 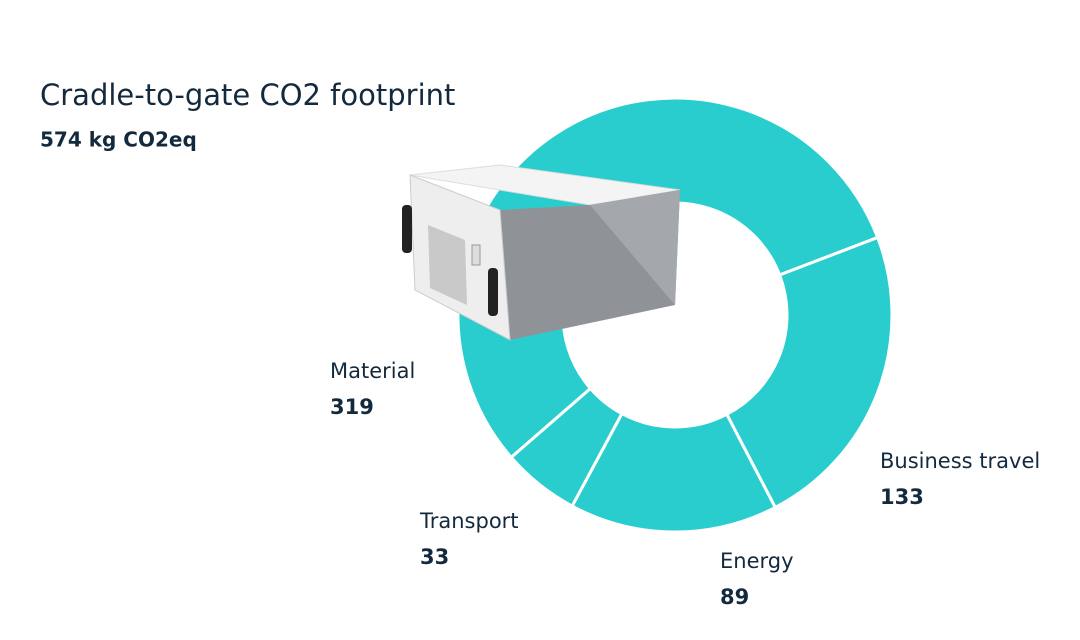 I want to click on category-label: Material, so click(x=372, y=371).